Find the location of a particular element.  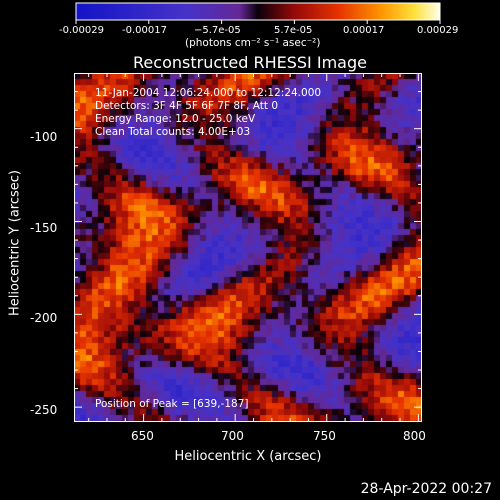

footer-date: 28-Apr-2022 00:27 is located at coordinates (426, 489).